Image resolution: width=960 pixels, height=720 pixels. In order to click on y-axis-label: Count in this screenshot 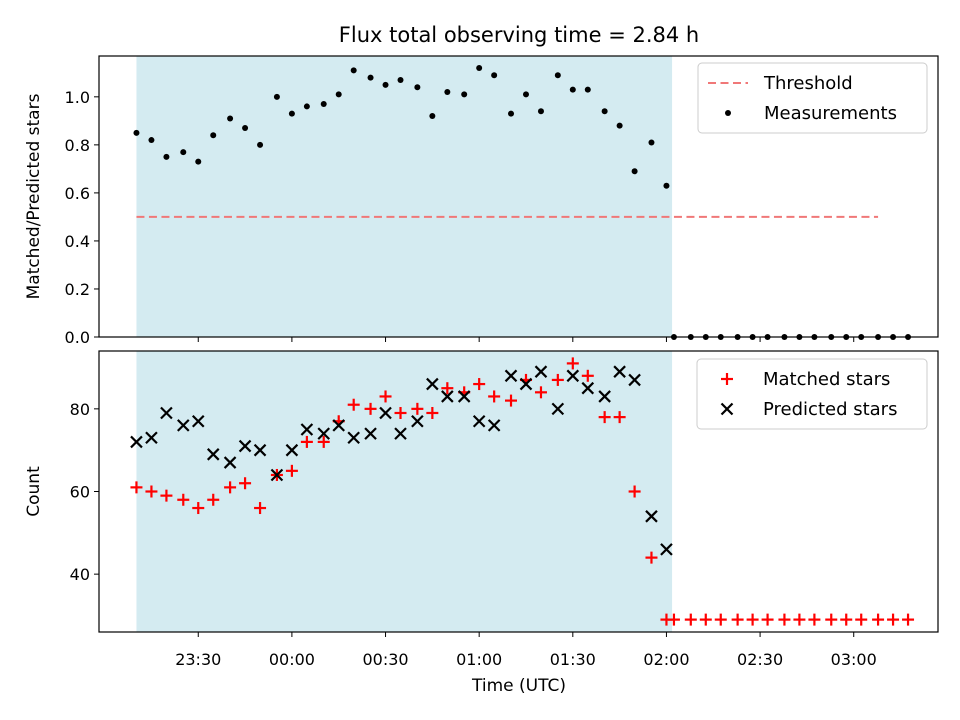, I will do `click(34, 491)`.